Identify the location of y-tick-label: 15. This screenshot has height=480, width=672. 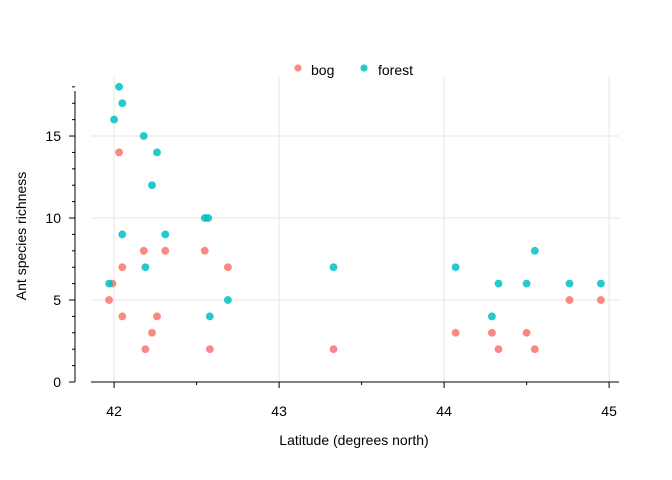
(53, 136).